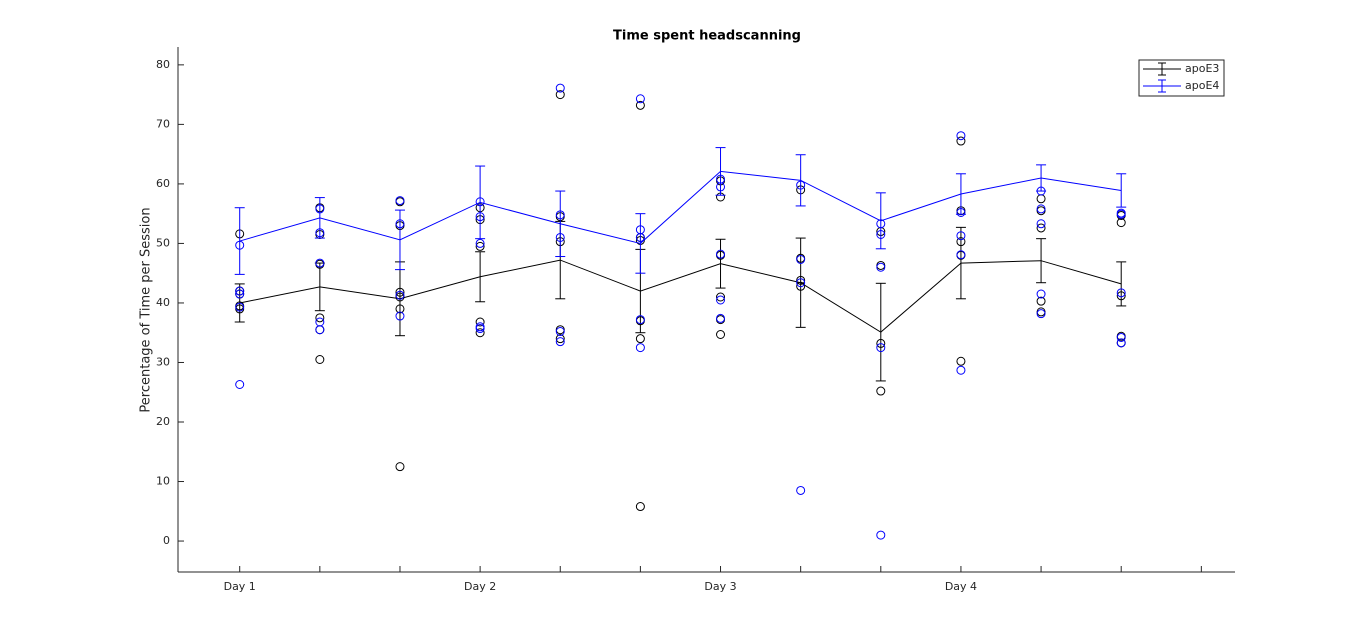 The height and width of the screenshot is (643, 1366). I want to click on y-tick-label: 60, so click(163, 183).